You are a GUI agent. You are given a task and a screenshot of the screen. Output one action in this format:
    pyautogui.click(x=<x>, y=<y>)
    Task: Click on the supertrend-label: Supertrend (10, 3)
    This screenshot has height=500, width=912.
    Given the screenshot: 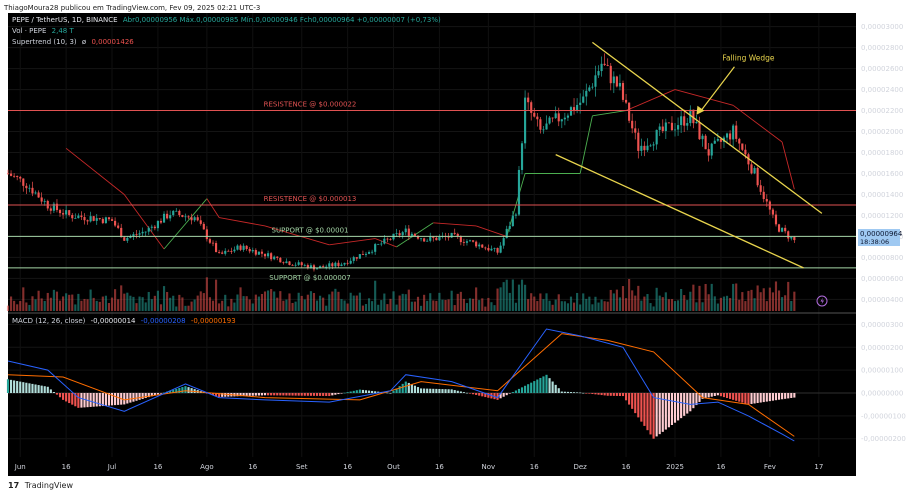 What is the action you would take?
    pyautogui.click(x=44, y=42)
    